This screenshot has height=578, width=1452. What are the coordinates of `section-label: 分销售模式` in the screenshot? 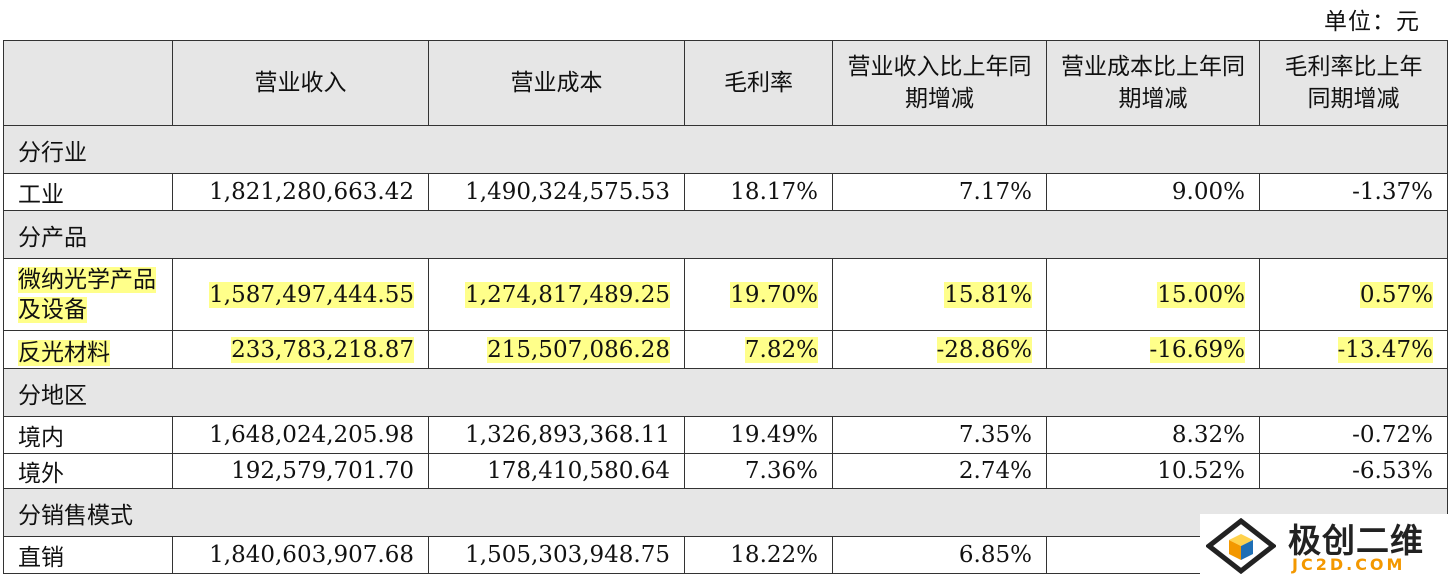 It's located at (725, 512).